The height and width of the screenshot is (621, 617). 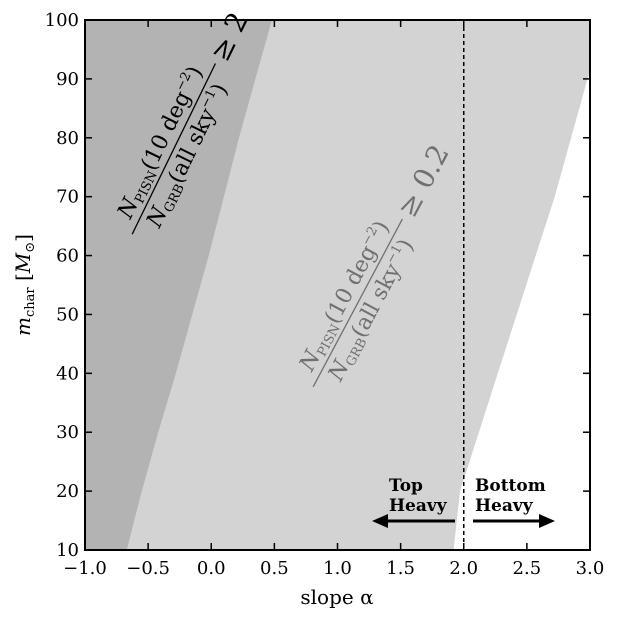 What do you see at coordinates (400, 568) in the screenshot?
I see `x-tick-label: 1.5` at bounding box center [400, 568].